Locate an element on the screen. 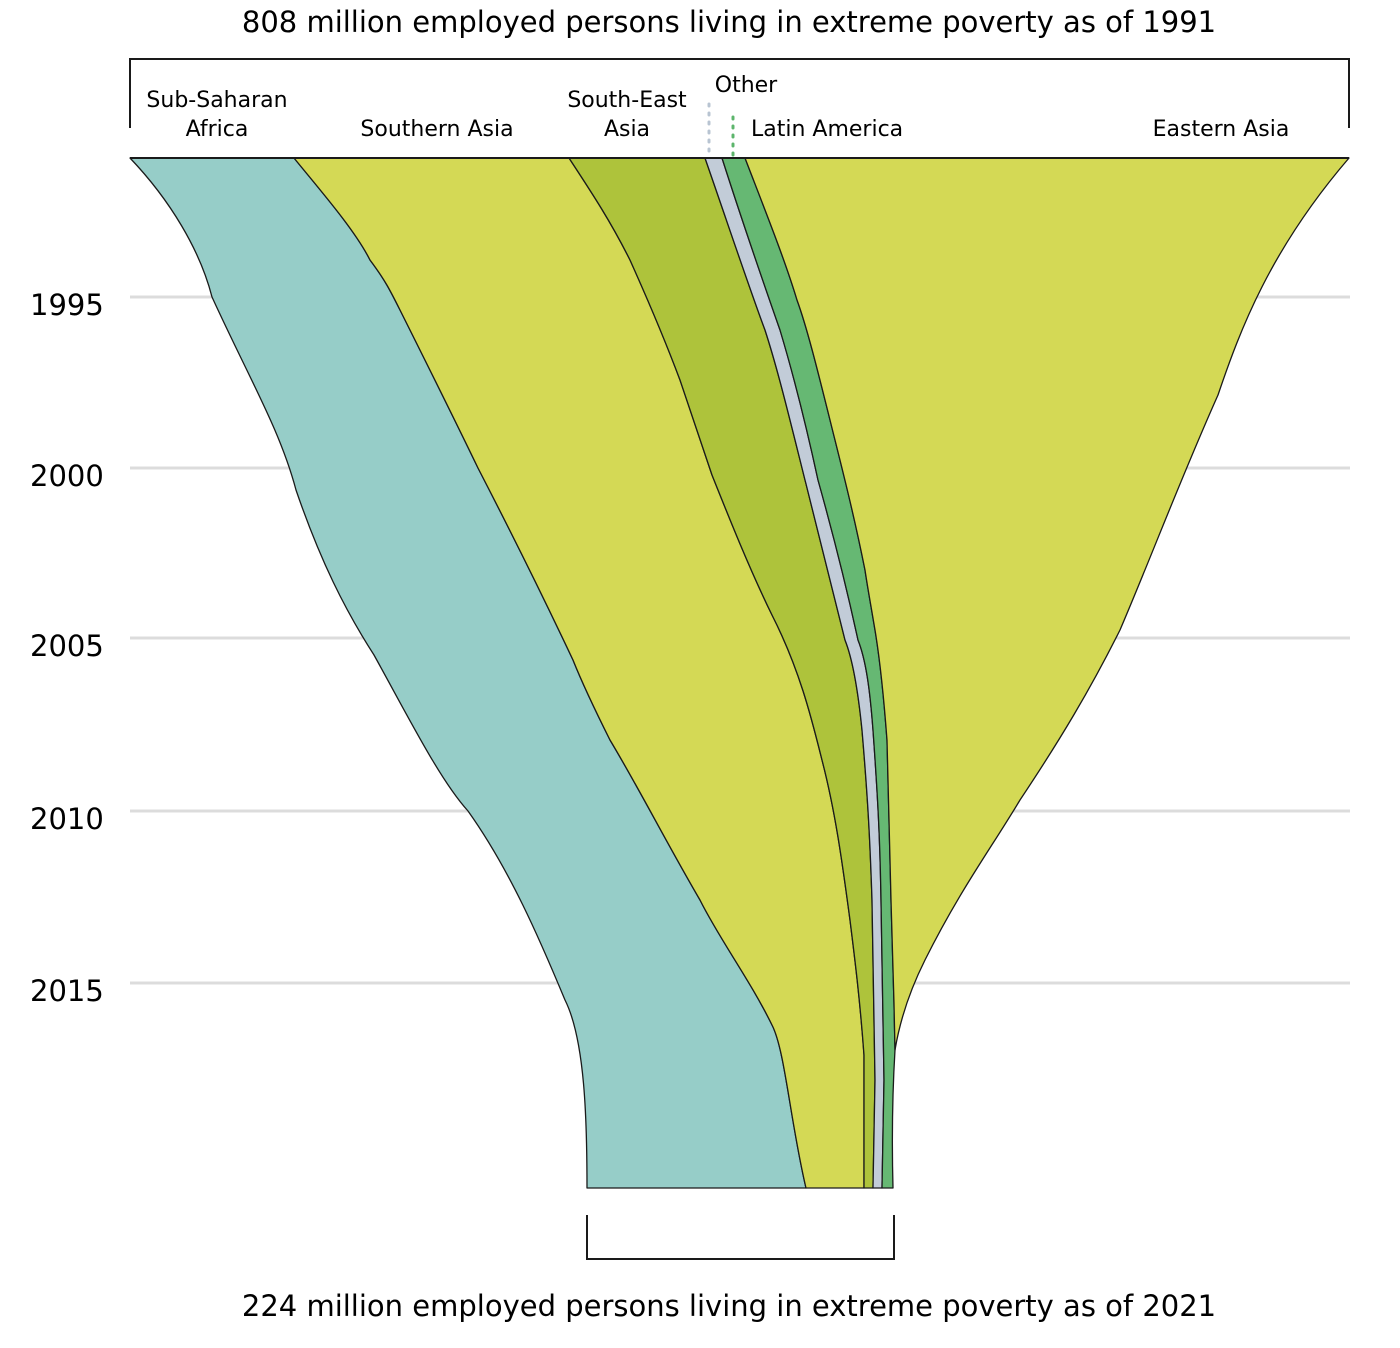 Image resolution: width=1400 pixels, height=1348 pixels. label-southern-asia: Southern Asia is located at coordinates (436, 129).